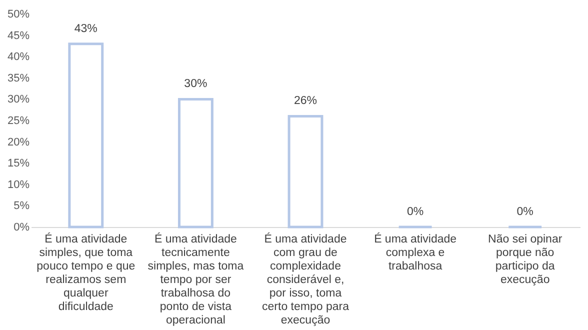 This screenshot has height=330, width=588. I want to click on data-label: 26%, so click(306, 101).